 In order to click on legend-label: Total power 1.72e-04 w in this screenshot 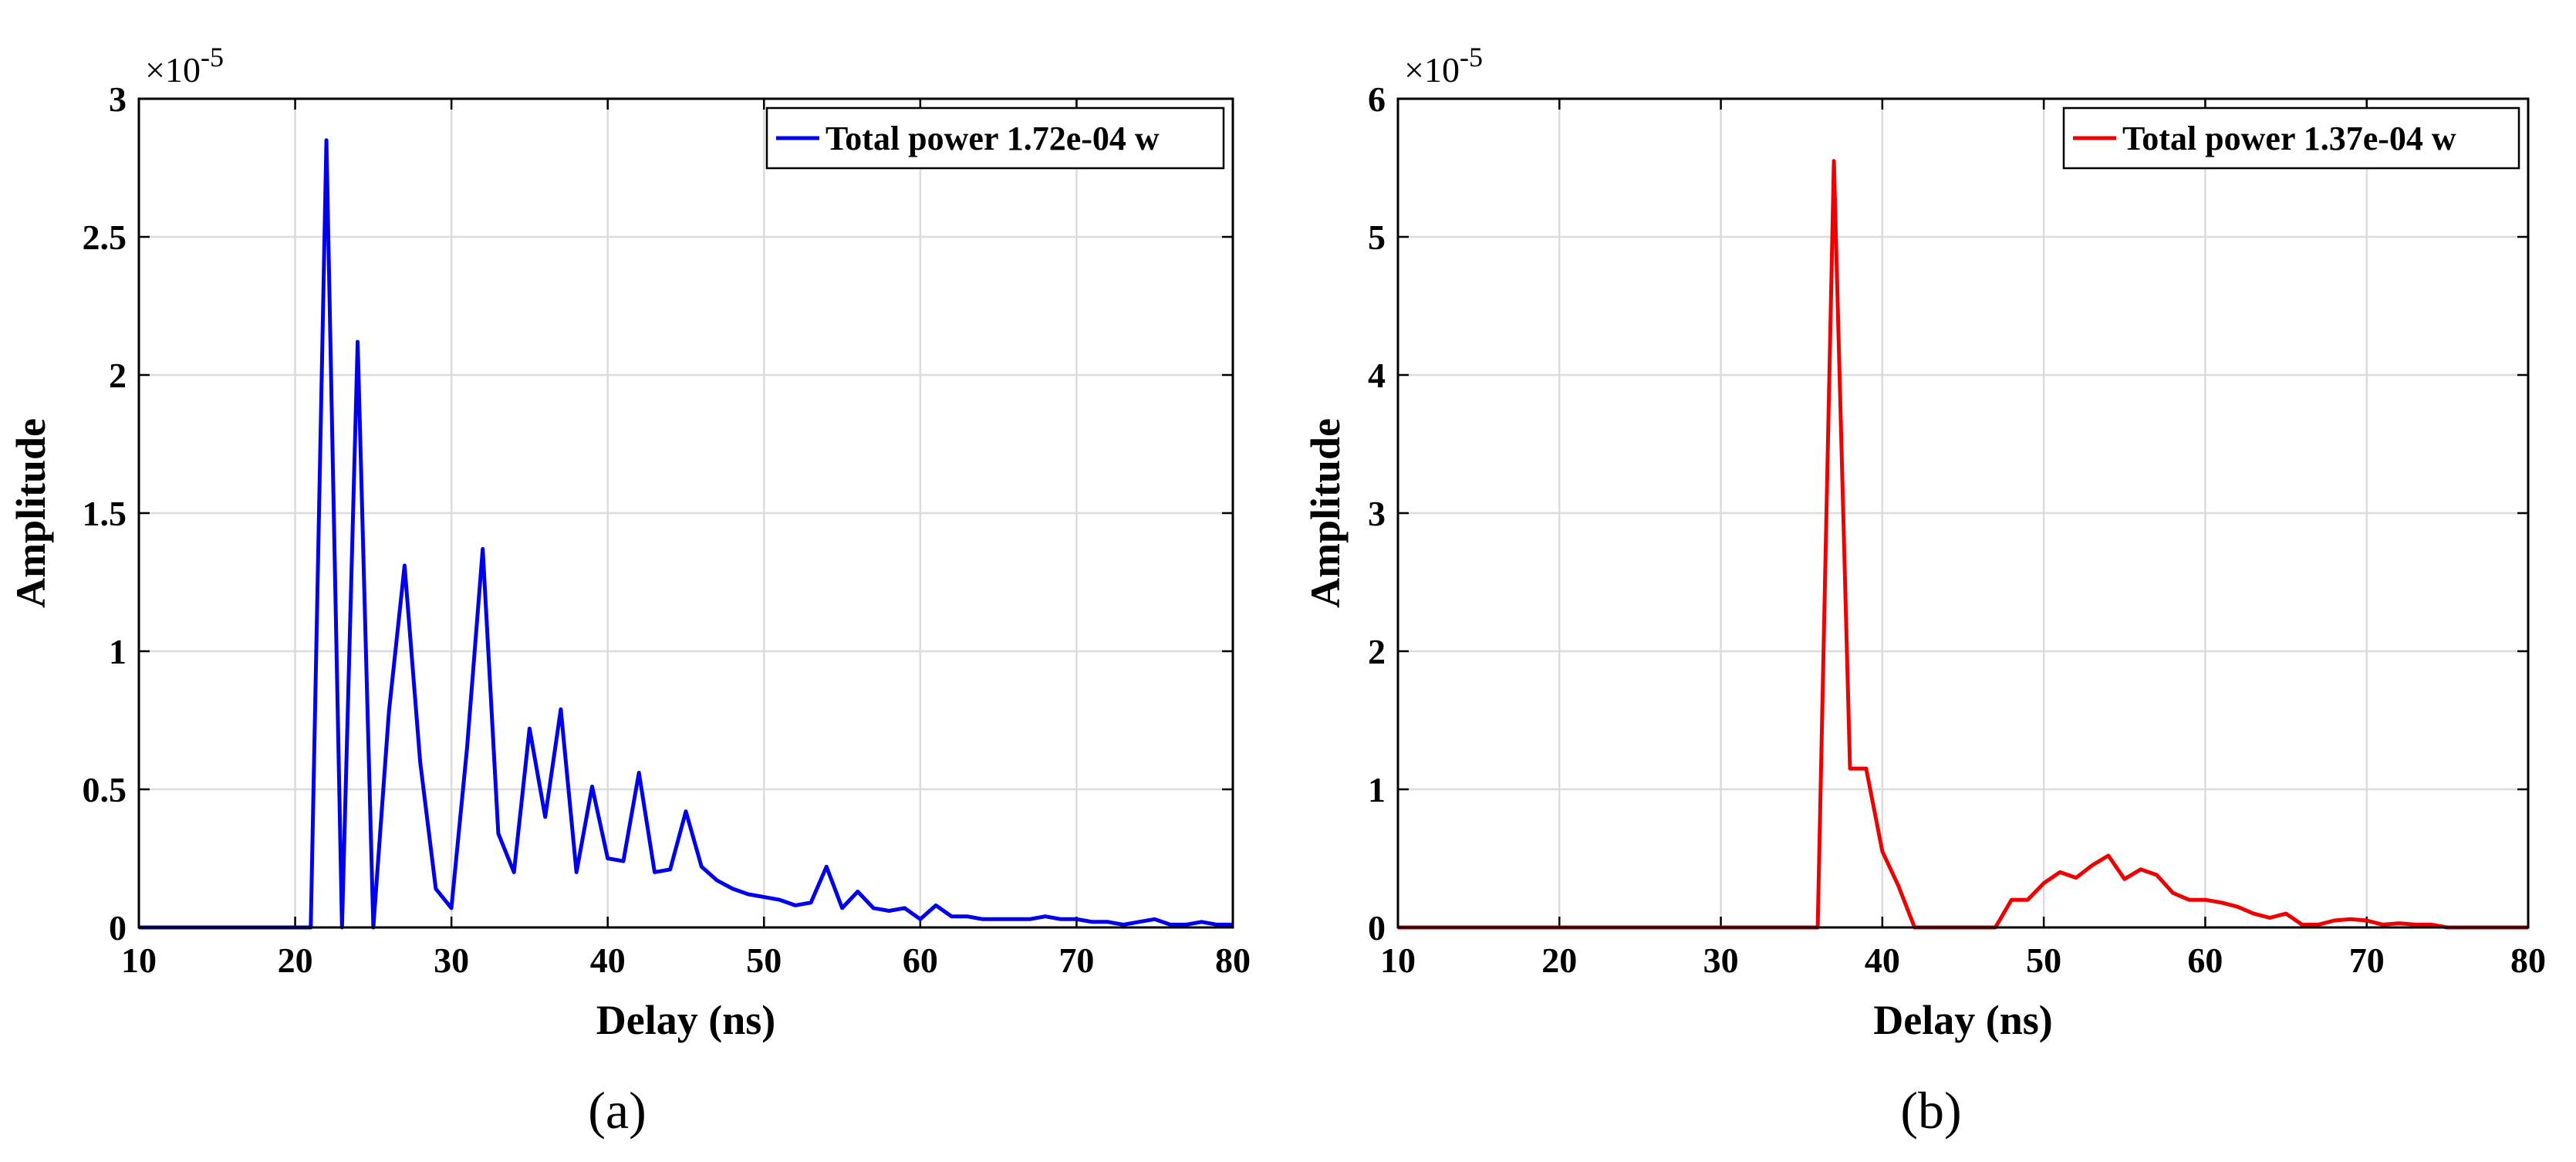, I will do `click(992, 138)`.